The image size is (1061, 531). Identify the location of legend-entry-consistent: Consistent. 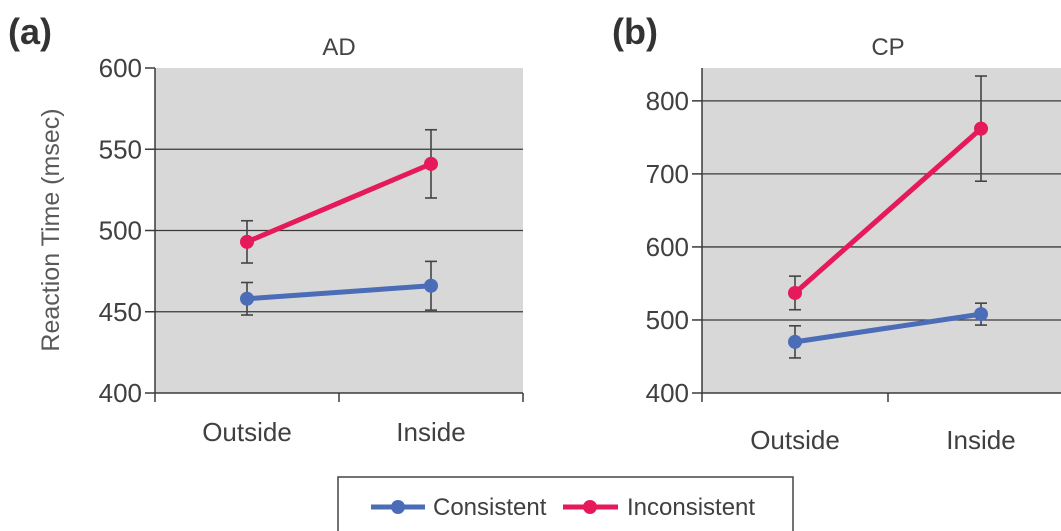
(459, 507).